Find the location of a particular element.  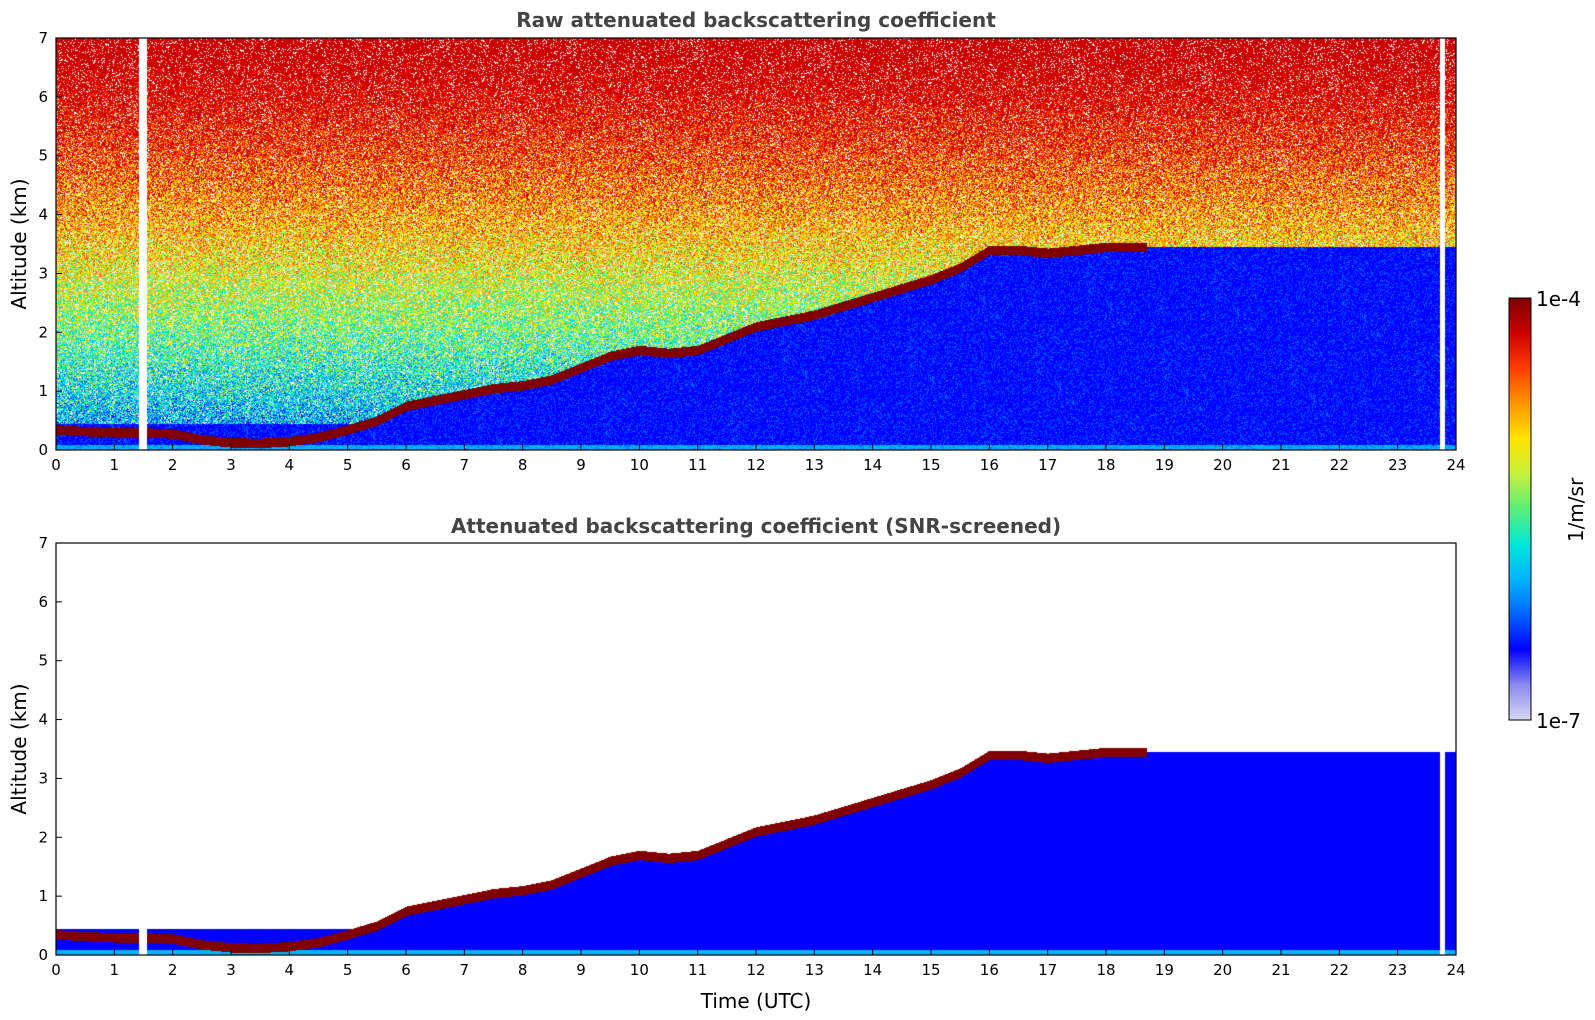

colorbar-unit: 1/m/sr is located at coordinates (1576, 509).